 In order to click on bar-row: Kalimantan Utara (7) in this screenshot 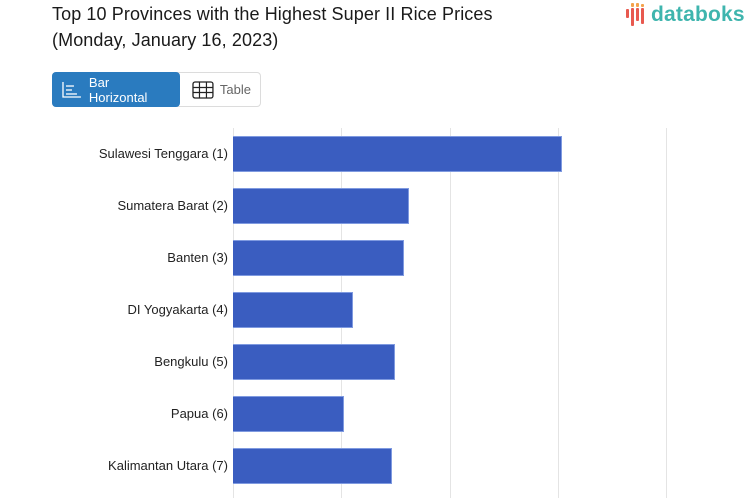, I will do `click(376, 466)`.